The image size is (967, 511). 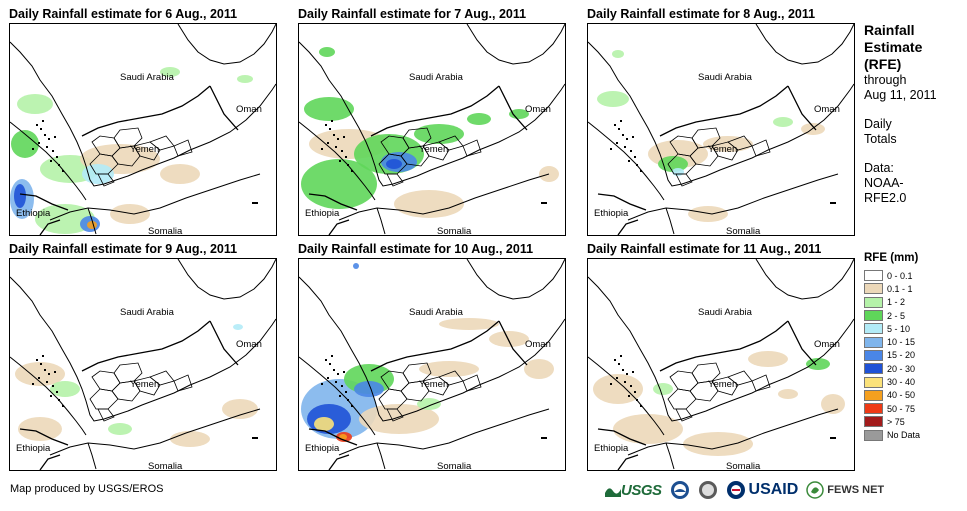 I want to click on legend-label: No Data, so click(x=904, y=435).